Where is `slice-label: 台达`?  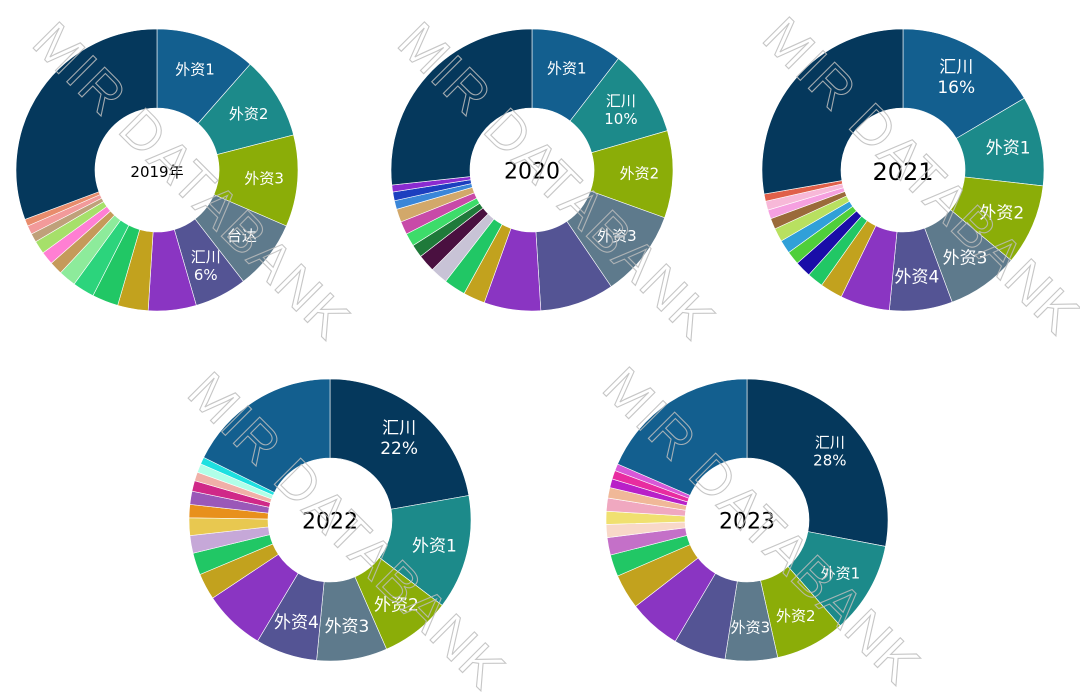
slice-label: 台达 is located at coordinates (242, 236).